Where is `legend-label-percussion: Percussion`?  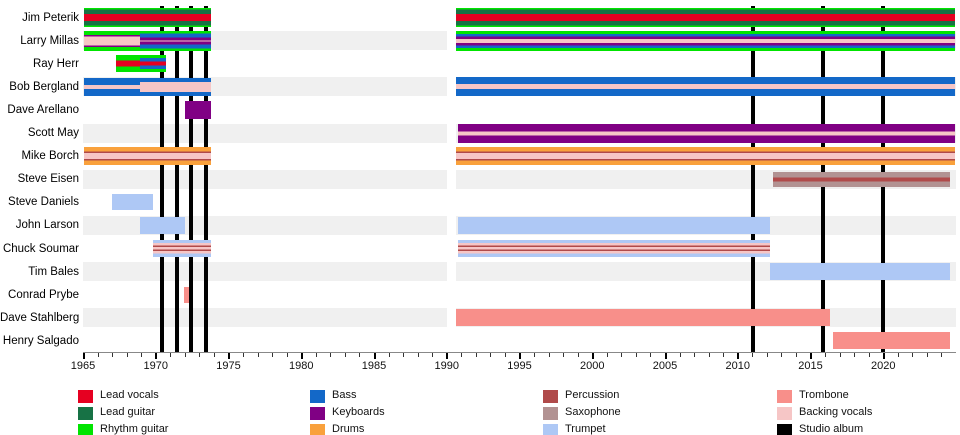 legend-label-percussion: Percussion is located at coordinates (592, 395).